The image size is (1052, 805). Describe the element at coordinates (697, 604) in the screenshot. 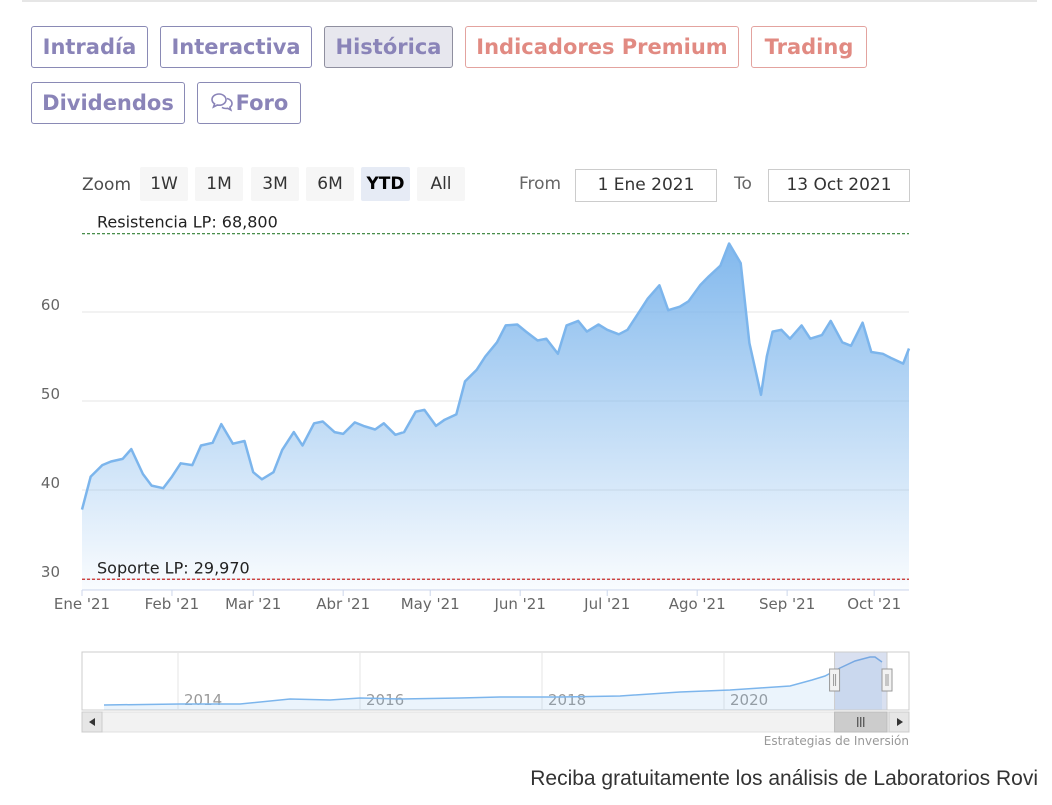

I see `x-tick-label: Ago '21` at that location.